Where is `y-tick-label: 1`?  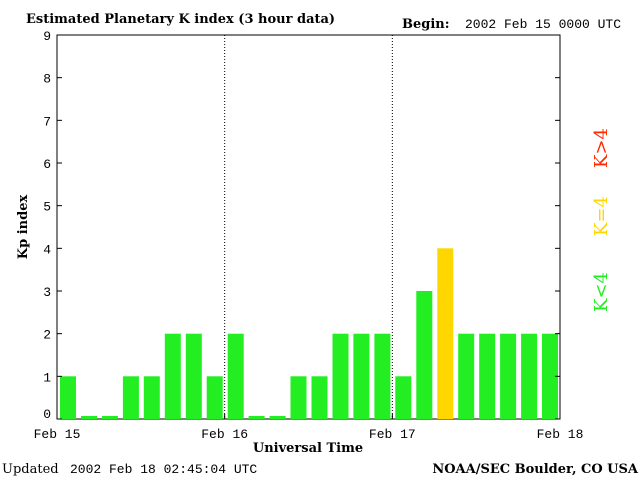
y-tick-label: 1 is located at coordinates (47, 377).